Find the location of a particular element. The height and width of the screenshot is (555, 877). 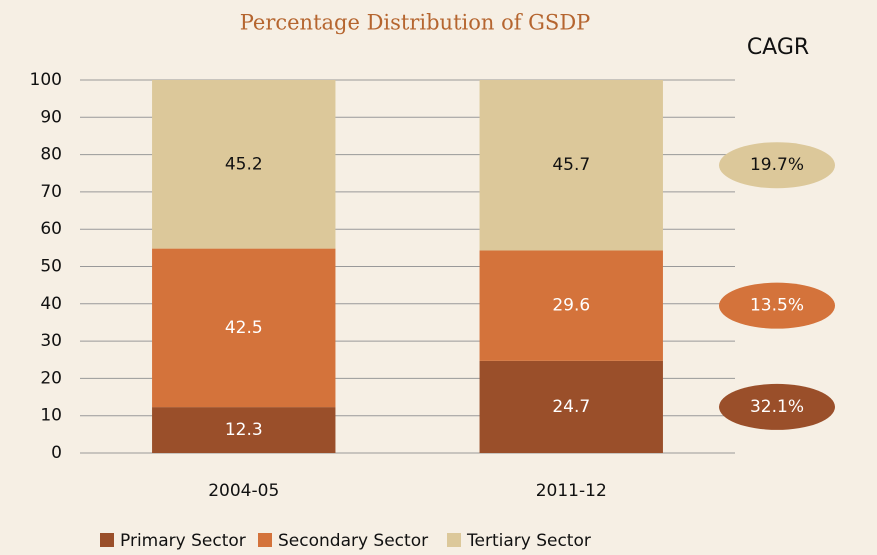

y-tick-label: 20 is located at coordinates (51, 378).